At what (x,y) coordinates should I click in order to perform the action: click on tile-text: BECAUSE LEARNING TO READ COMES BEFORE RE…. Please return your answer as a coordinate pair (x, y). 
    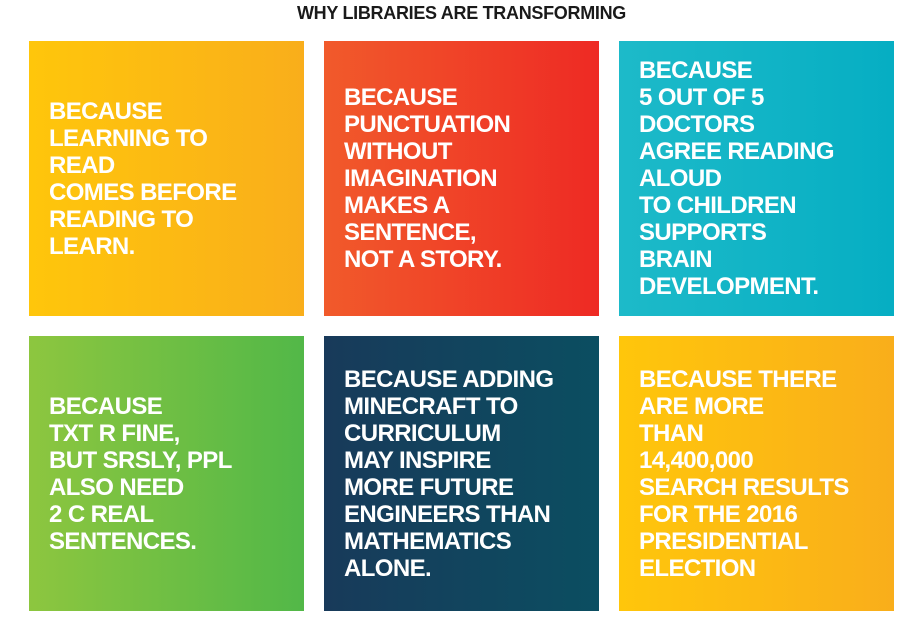
    Looking at the image, I should click on (143, 178).